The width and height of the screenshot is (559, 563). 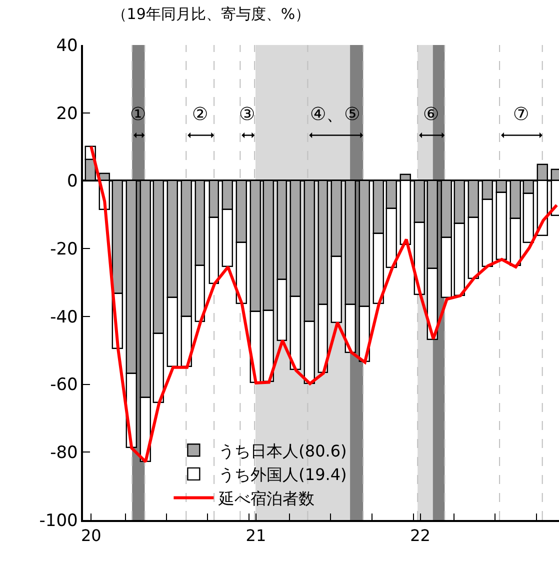 What do you see at coordinates (64, 385) in the screenshot?
I see `y-tick-label: -60` at bounding box center [64, 385].